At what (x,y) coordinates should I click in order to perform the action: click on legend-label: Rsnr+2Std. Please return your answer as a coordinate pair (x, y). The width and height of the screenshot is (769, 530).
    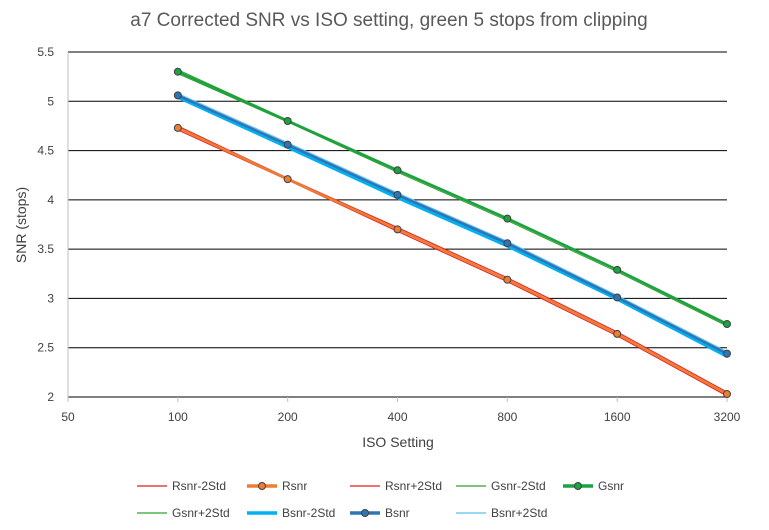
    Looking at the image, I should click on (413, 486).